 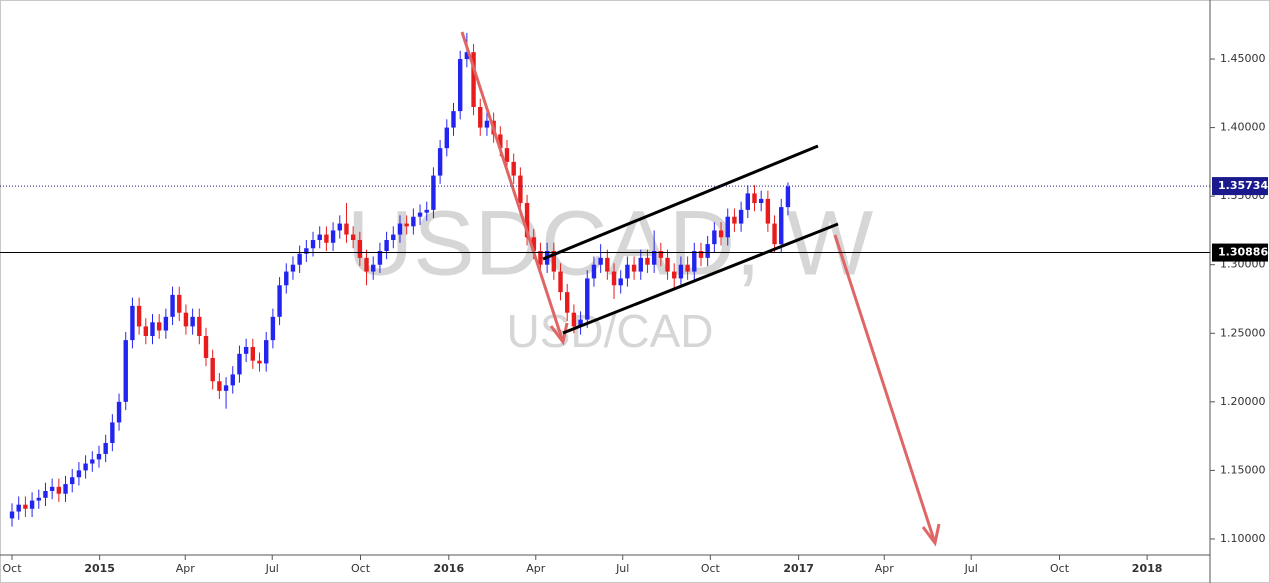 I want to click on x-tick-label: 2017, so click(x=798, y=568).